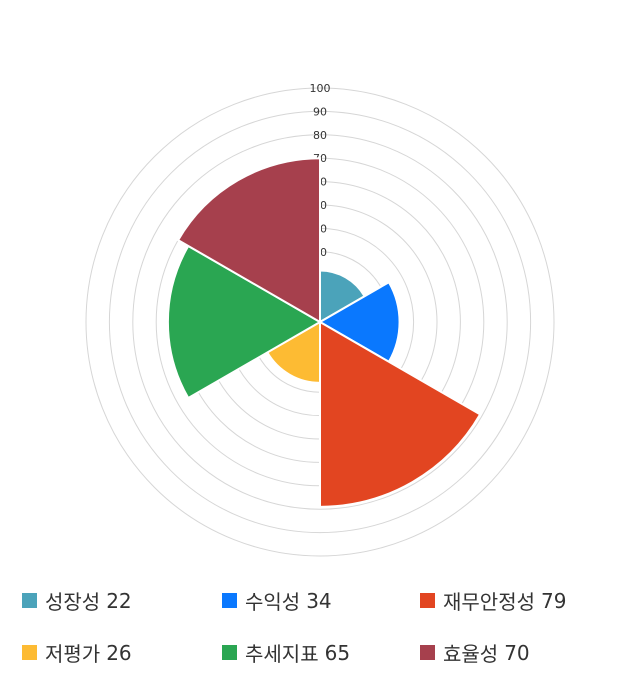  Describe the element at coordinates (517, 652) in the screenshot. I see `legend-value: 70` at that location.